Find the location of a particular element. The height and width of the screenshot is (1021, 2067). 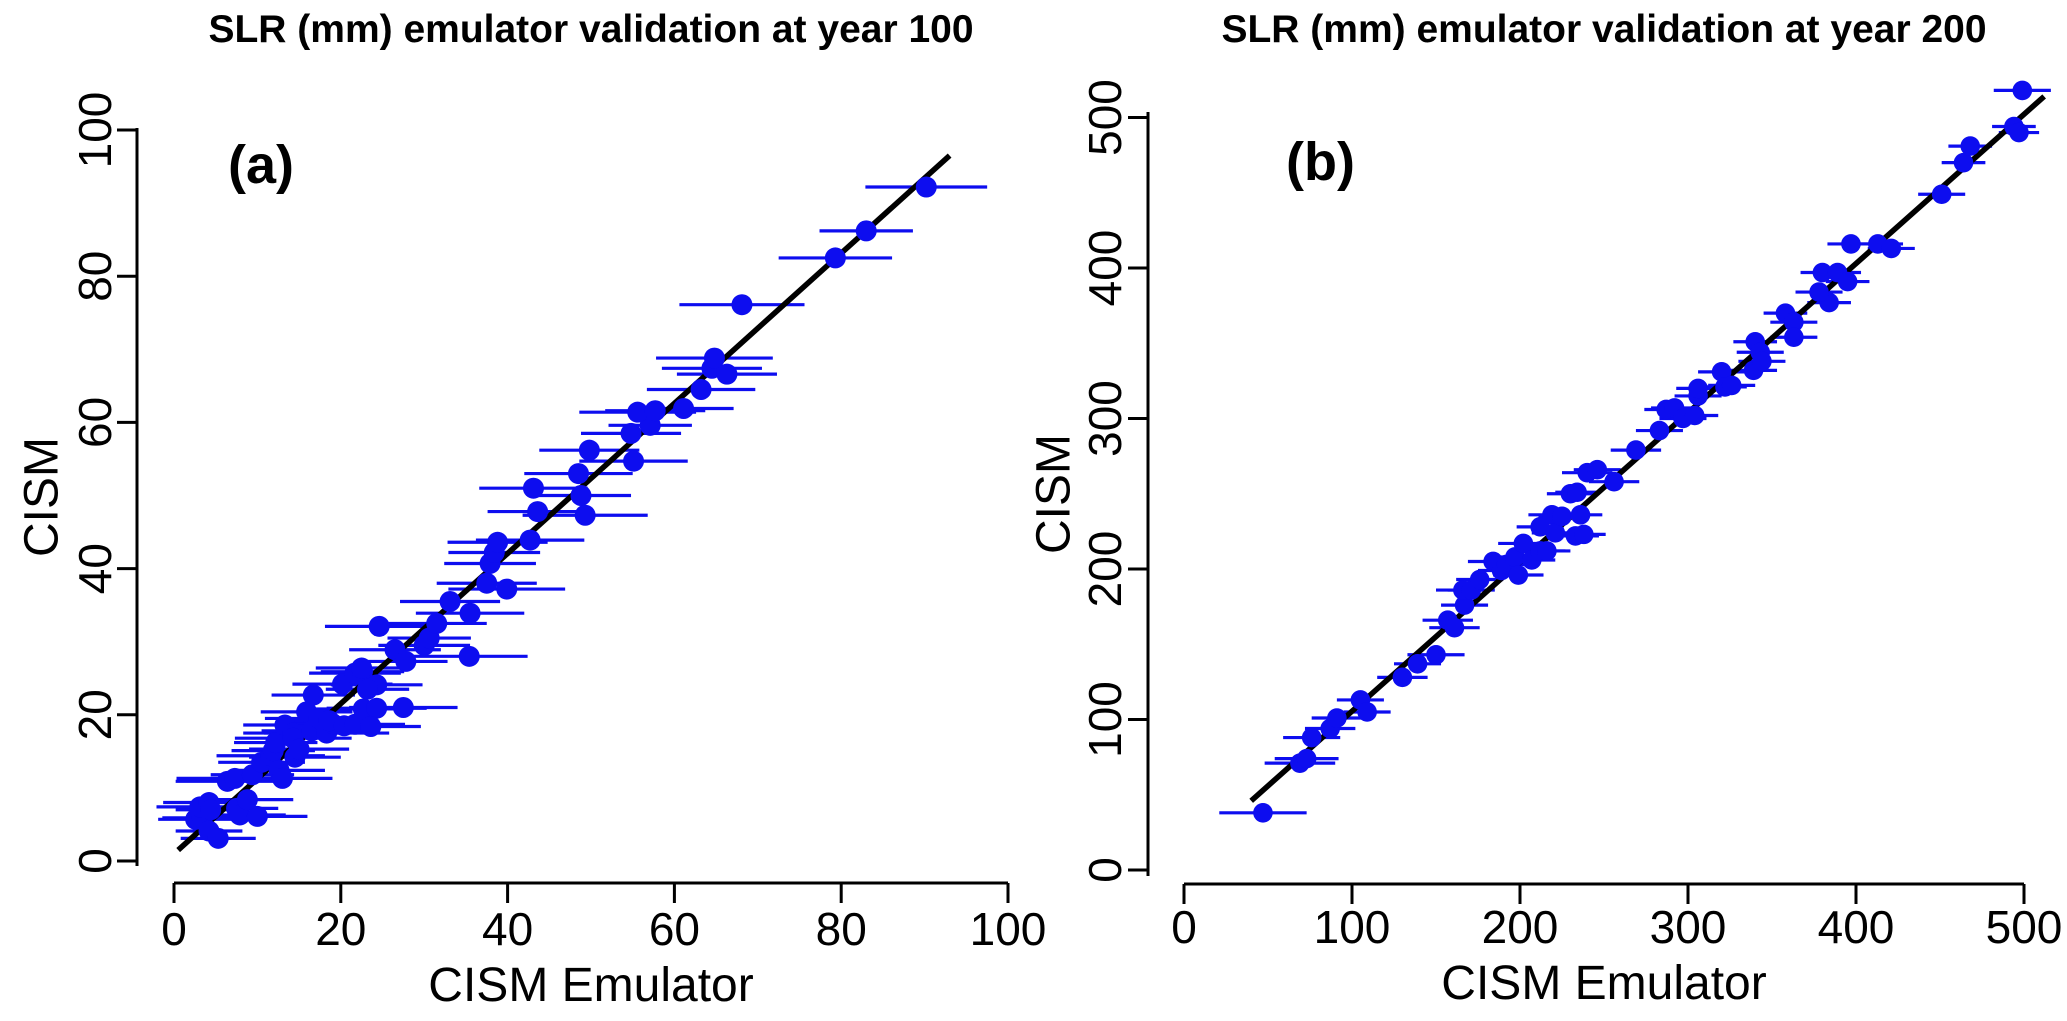

y-tick-label: 80 is located at coordinates (95, 276).